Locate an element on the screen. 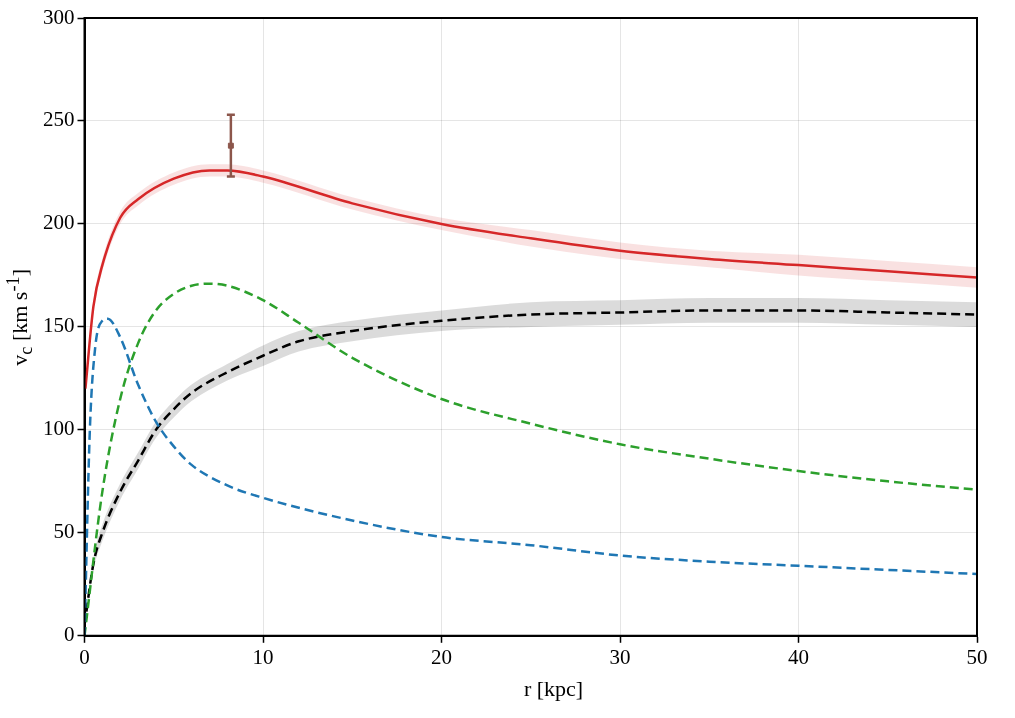 The width and height of the screenshot is (1015, 718). y-tick-label: 100 is located at coordinates (59, 428).